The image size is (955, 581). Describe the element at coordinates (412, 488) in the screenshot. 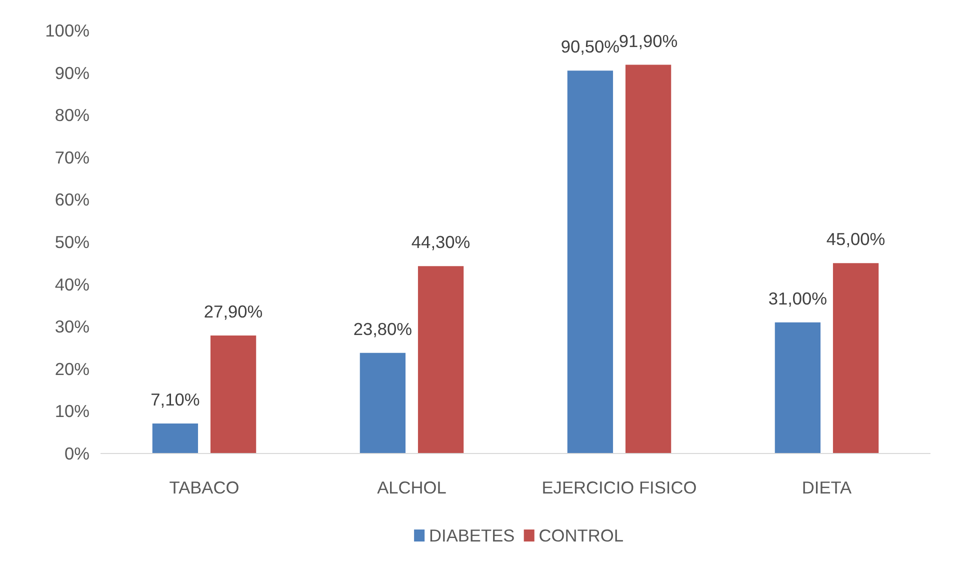

I see `x-tick-label: ALCHOL` at that location.